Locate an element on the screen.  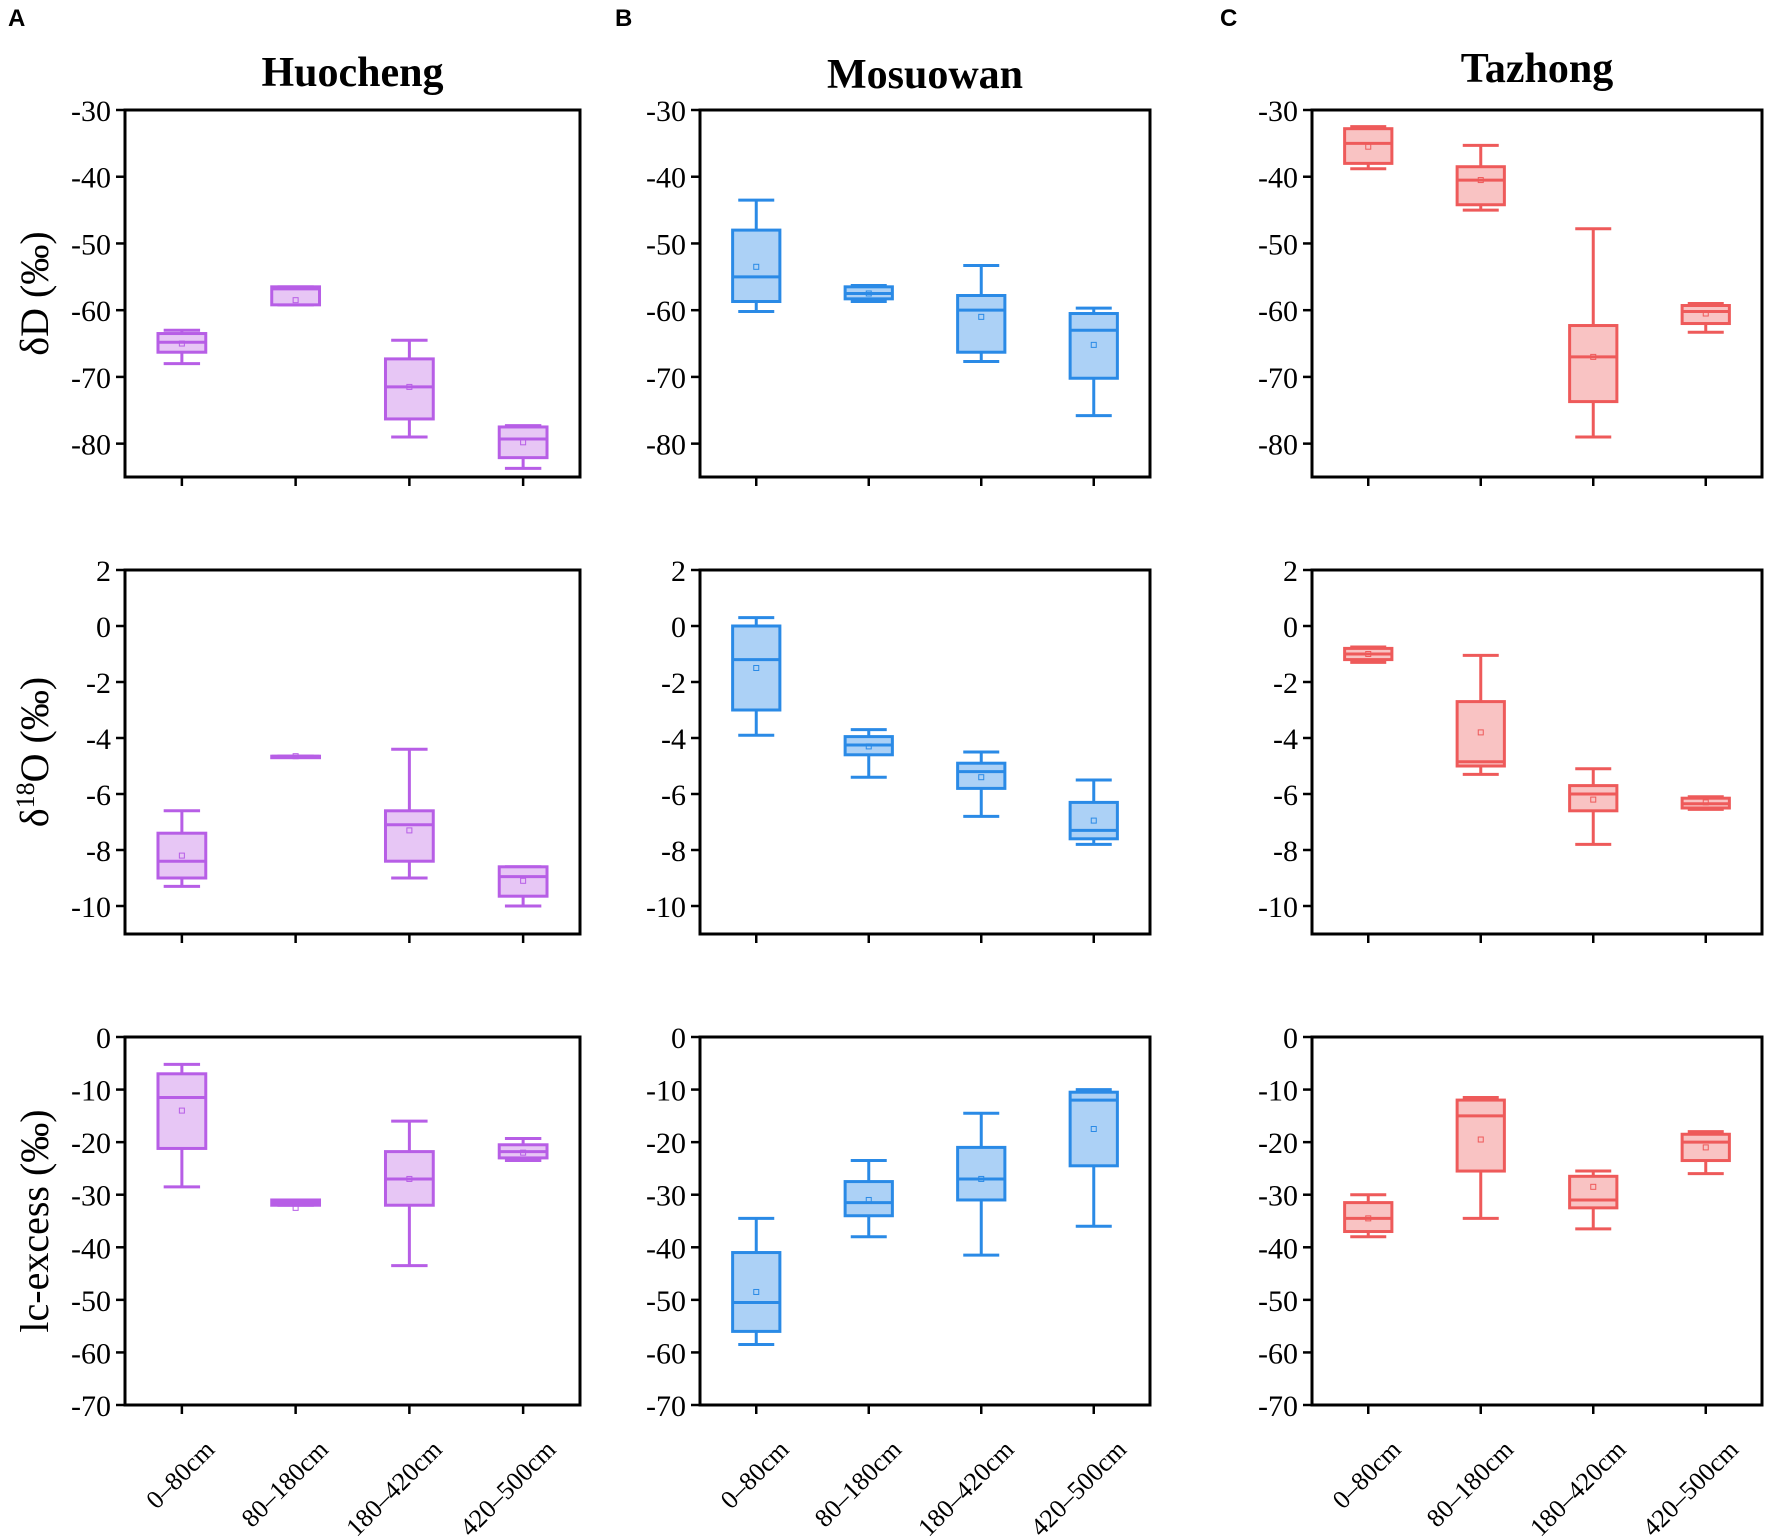
panel-huocheng-1: 2 0 -2 -4 -6 -8 -10 is located at coordinates (326, 749).